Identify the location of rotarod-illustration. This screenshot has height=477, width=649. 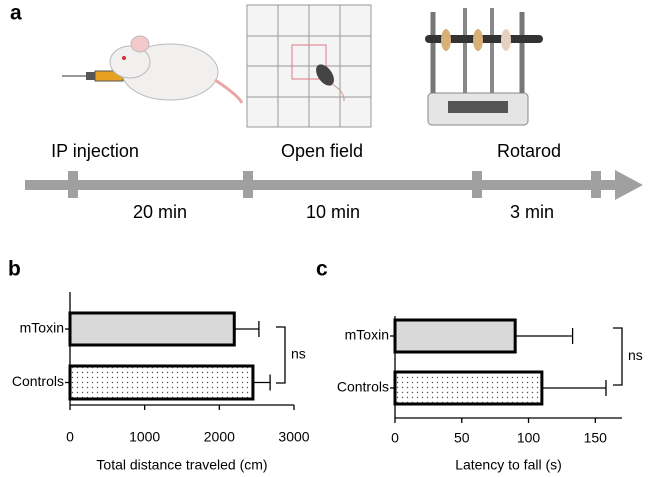
(484, 67).